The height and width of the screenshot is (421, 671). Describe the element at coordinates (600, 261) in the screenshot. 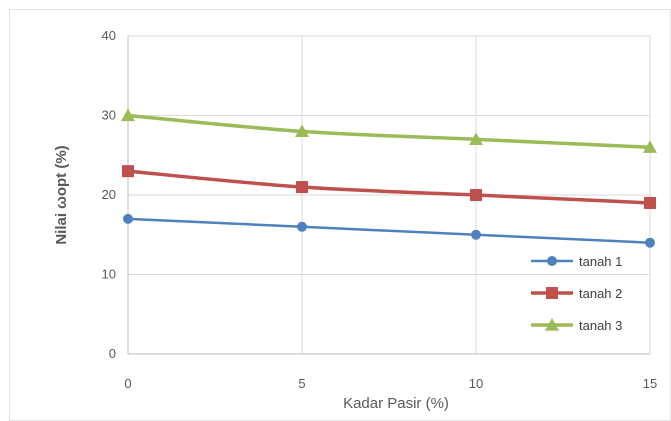

I see `legend-label: tanah 1` at that location.